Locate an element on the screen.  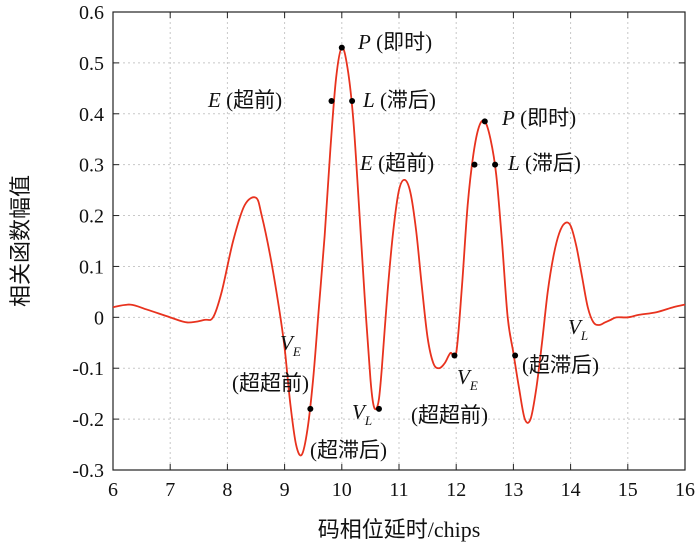
x-tick-label: 16 is located at coordinates (685, 490).